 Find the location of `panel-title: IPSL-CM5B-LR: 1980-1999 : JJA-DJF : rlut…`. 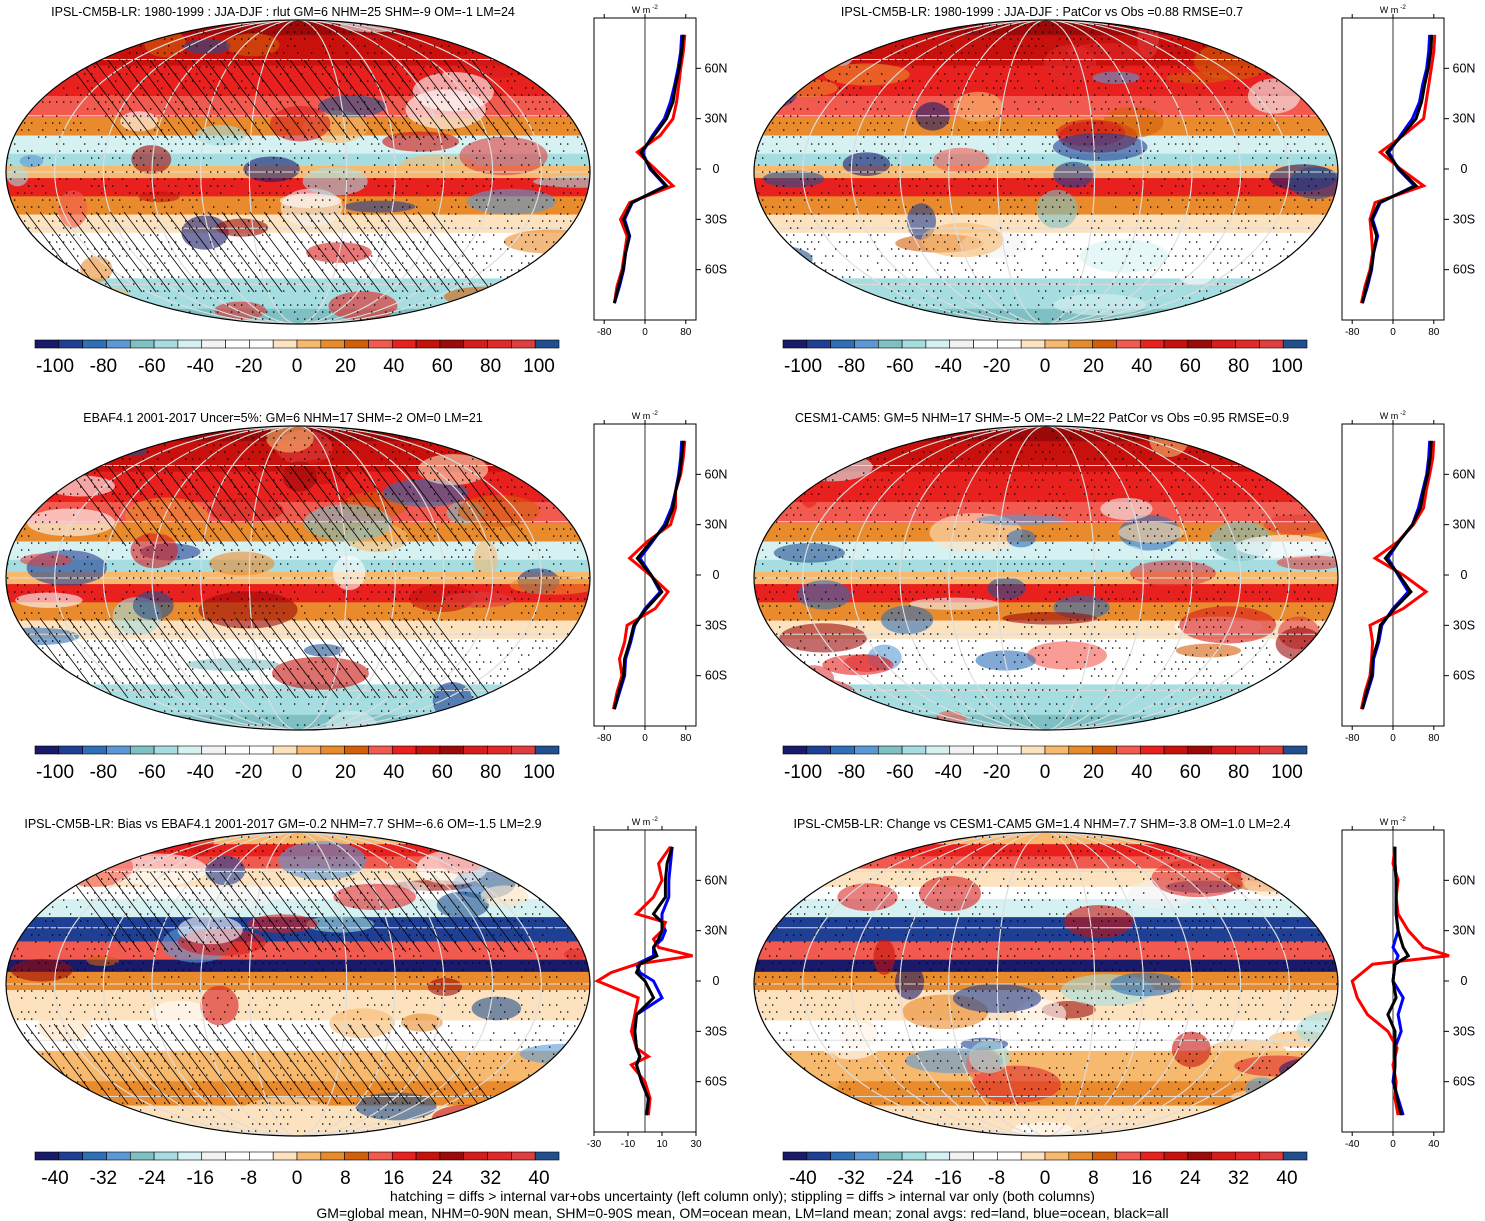

panel-title: IPSL-CM5B-LR: 1980-1999 : JJA-DJF : rlut… is located at coordinates (283, 12).